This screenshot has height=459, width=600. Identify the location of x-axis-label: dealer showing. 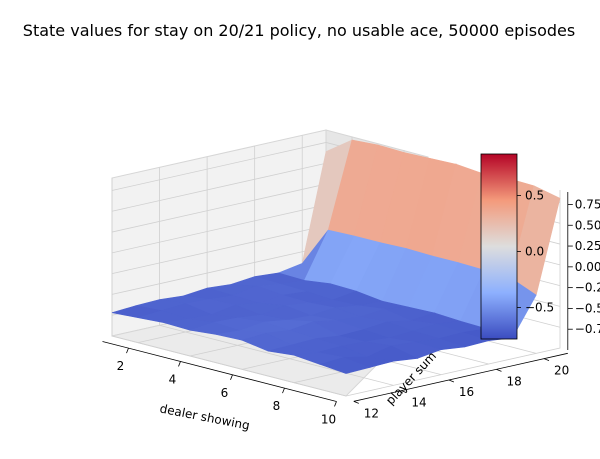
(205, 416).